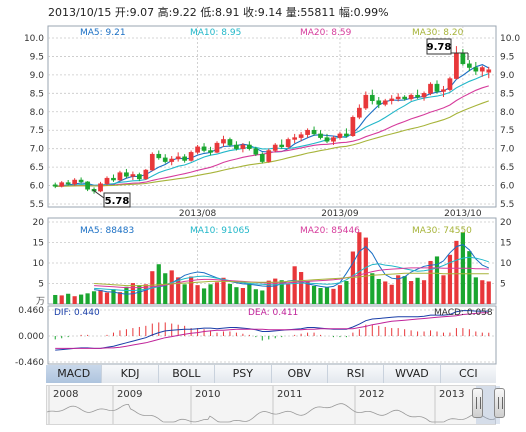 The width and height of the screenshot is (526, 432). What do you see at coordinates (186, 374) in the screenshot?
I see `tab-boll: BOLL` at bounding box center [186, 374].